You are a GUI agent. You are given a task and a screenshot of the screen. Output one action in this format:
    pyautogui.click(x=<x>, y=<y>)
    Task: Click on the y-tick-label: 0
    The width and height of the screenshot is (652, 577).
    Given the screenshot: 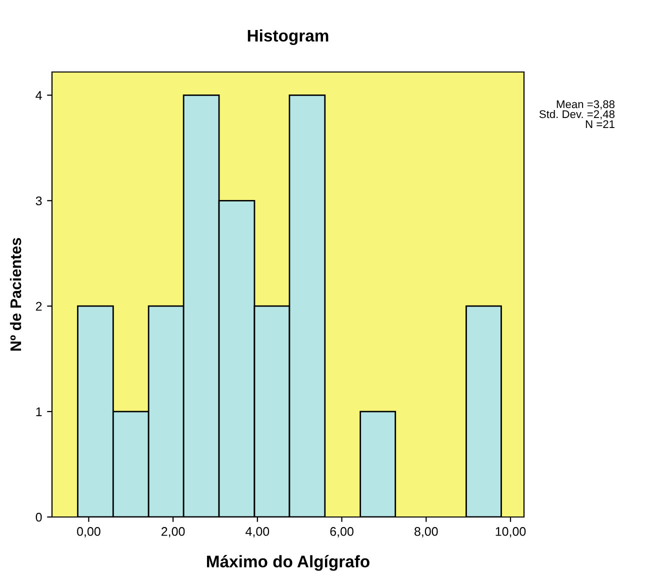 What is the action you would take?
    pyautogui.click(x=39, y=517)
    